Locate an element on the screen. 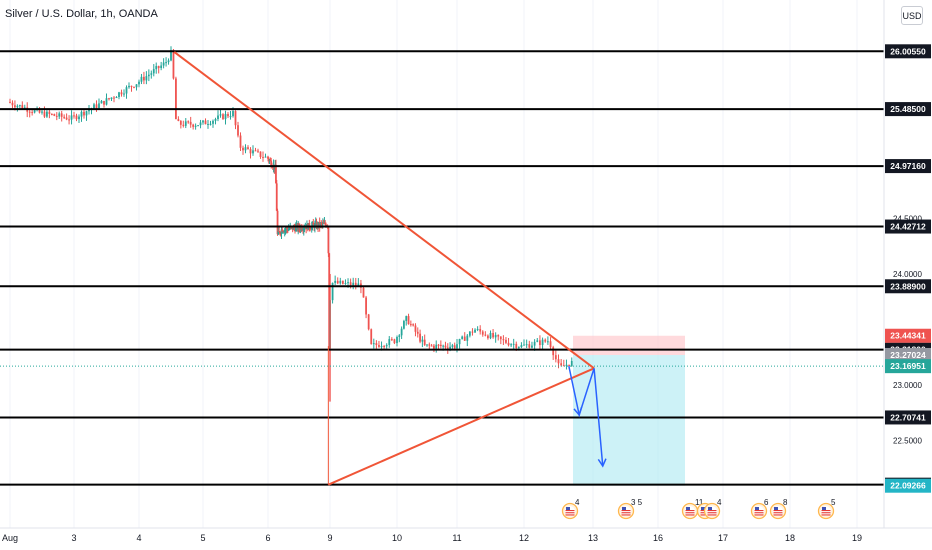  position-zones is located at coordinates (629, 410).